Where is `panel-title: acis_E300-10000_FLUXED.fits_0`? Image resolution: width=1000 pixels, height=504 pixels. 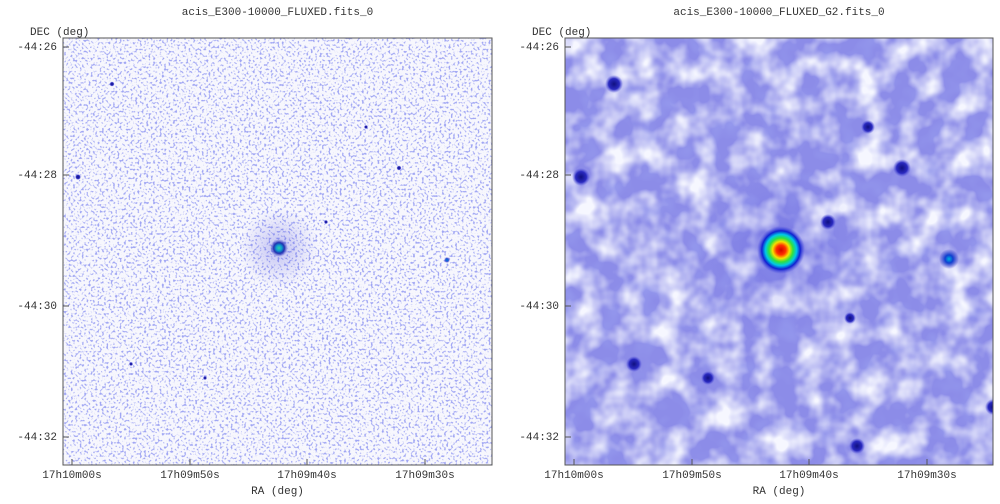
panel-title: acis_E300-10000_FLUXED.fits_0 is located at coordinates (277, 13).